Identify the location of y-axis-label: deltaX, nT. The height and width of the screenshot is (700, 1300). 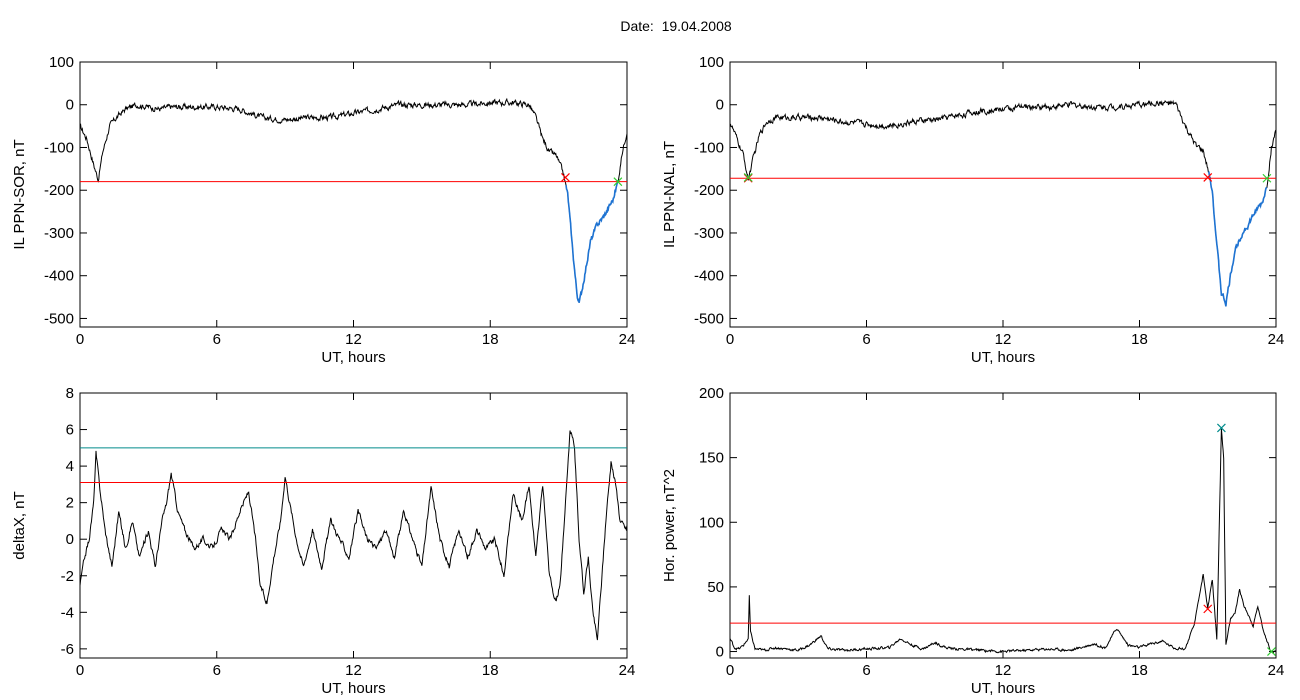
(19, 525).